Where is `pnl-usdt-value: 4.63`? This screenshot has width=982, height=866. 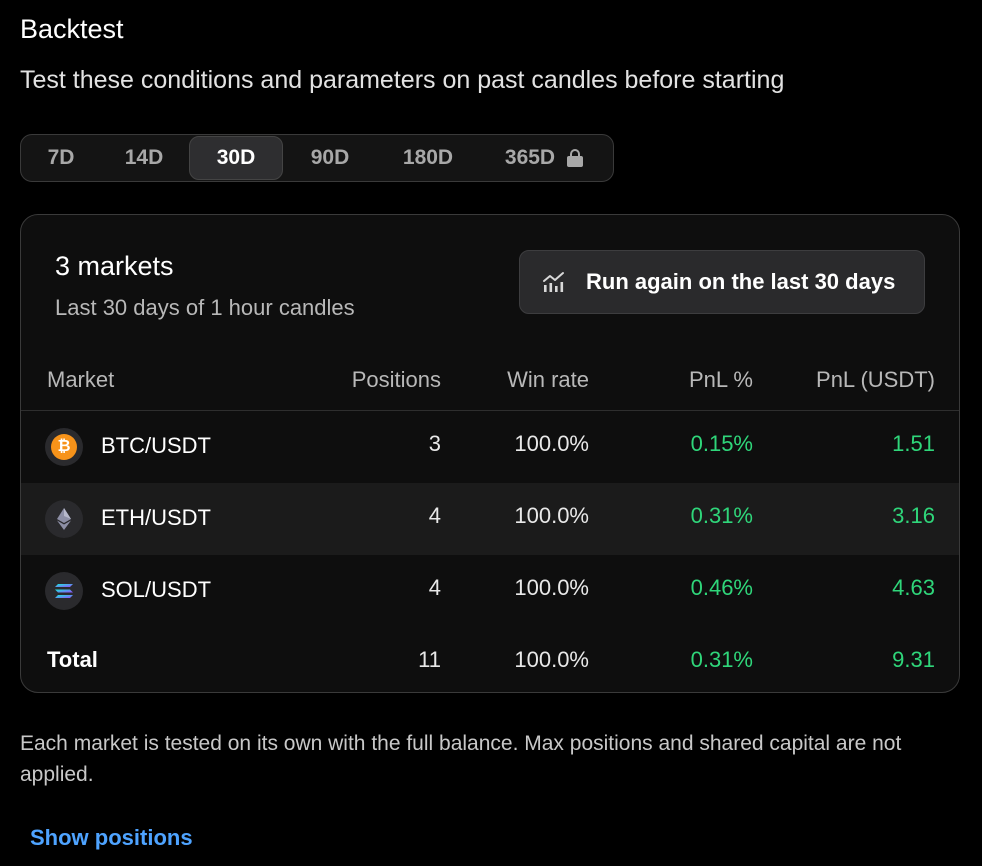
pnl-usdt-value: 4.63 is located at coordinates (913, 587).